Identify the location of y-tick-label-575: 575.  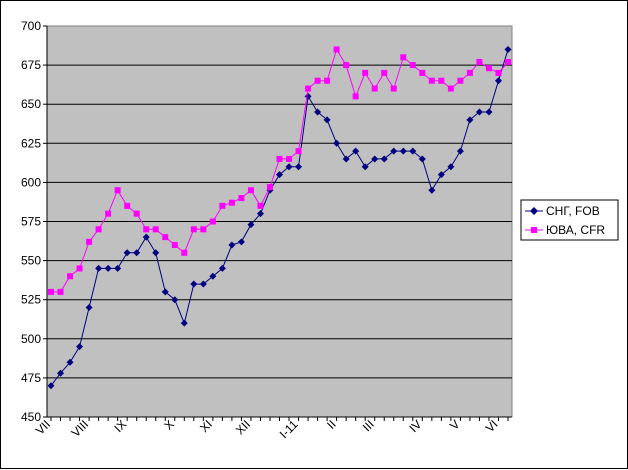
(31, 222).